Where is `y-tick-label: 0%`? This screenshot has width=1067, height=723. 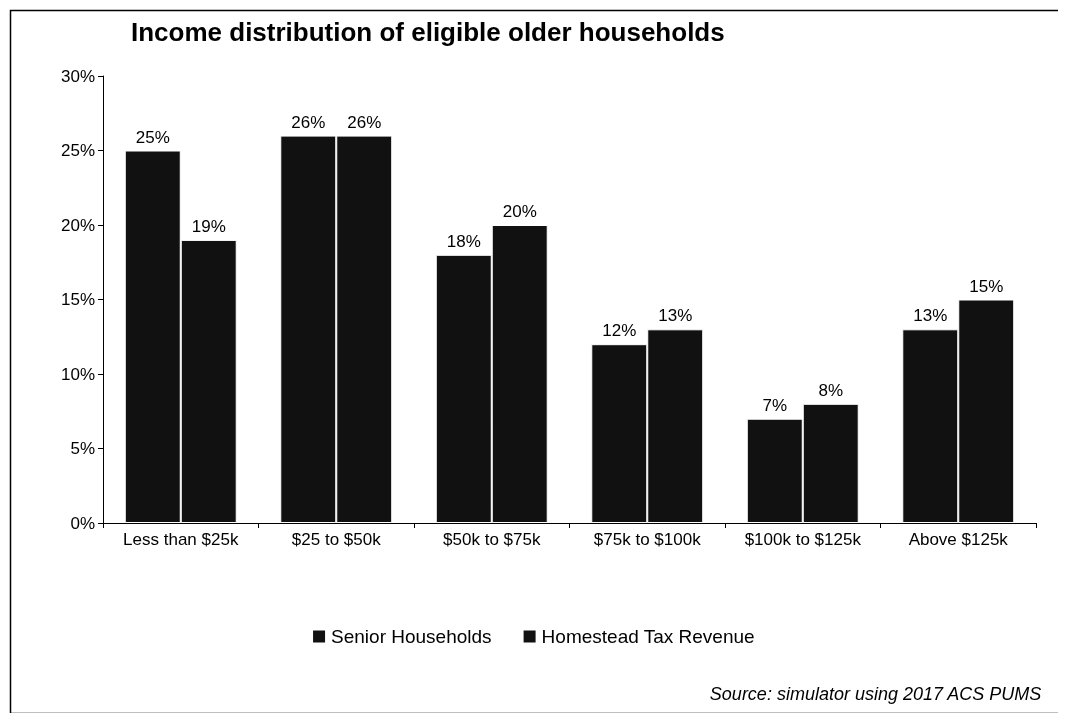
y-tick-label: 0% is located at coordinates (82, 523).